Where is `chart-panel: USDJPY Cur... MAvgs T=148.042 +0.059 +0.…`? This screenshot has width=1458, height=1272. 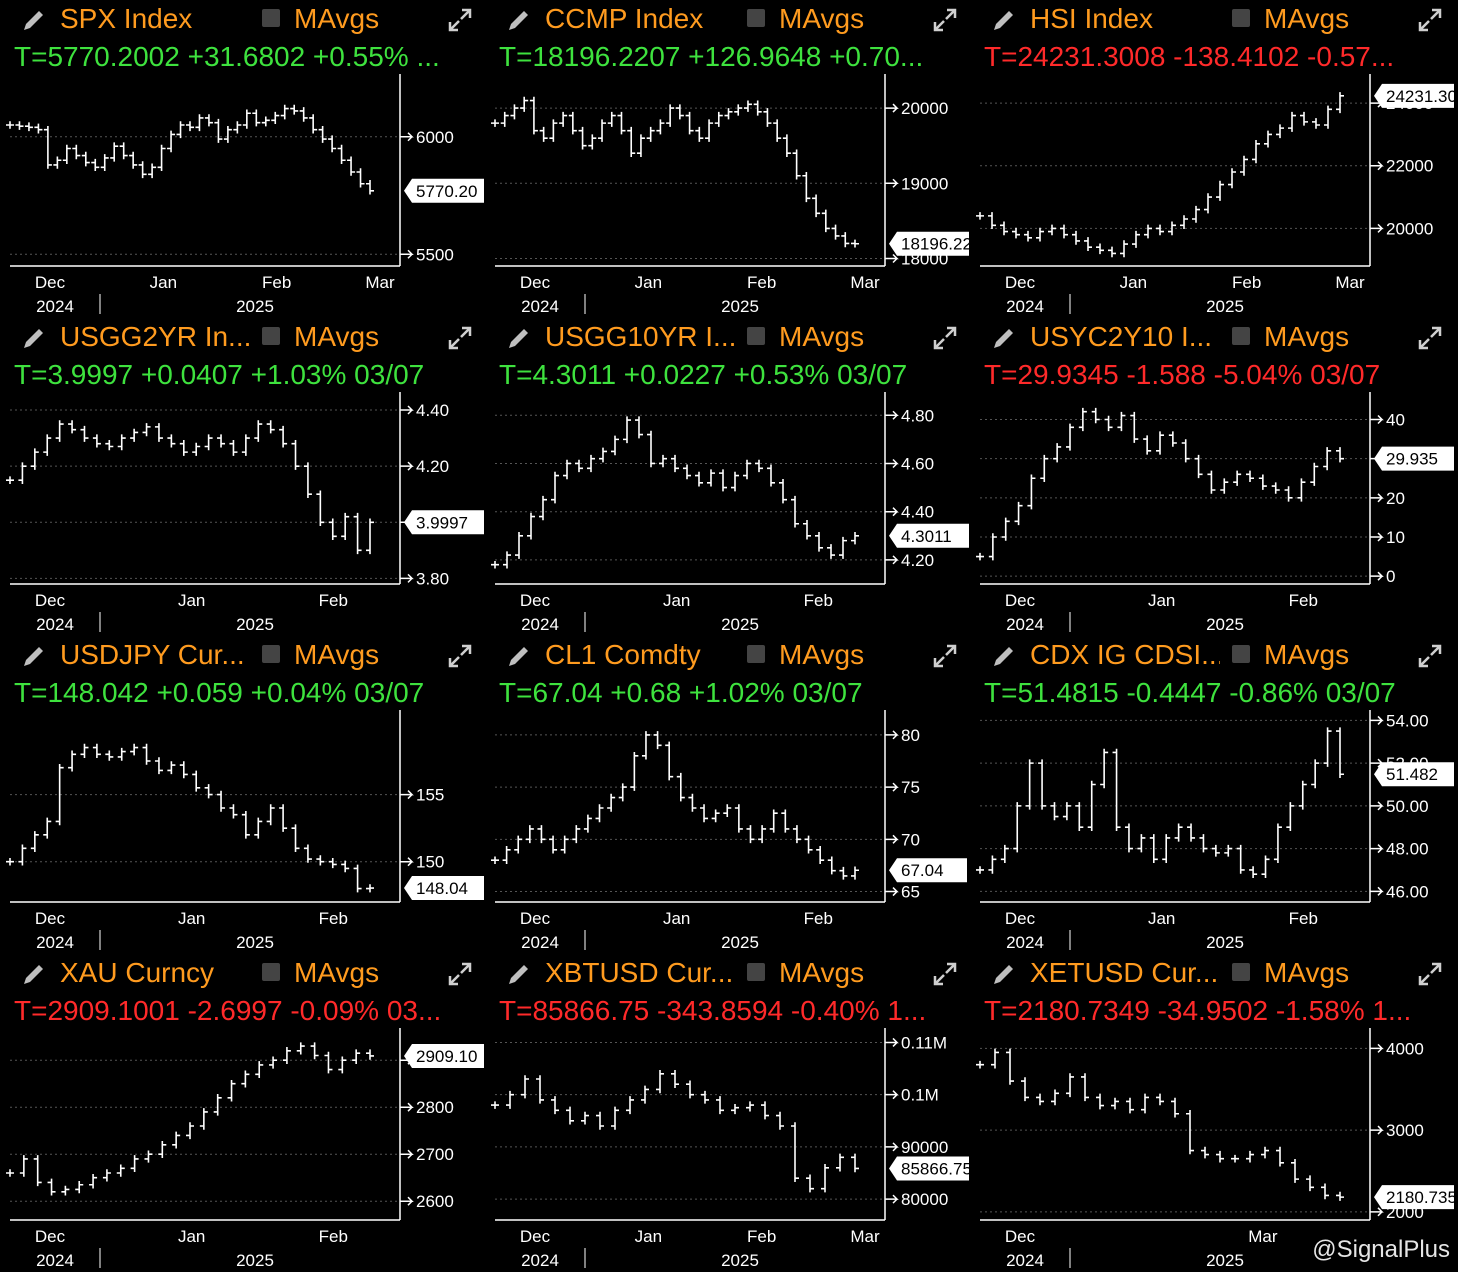
chart-panel: USDJPY Cur... MAvgs T=148.042 +0.059 +0.… is located at coordinates (242, 795).